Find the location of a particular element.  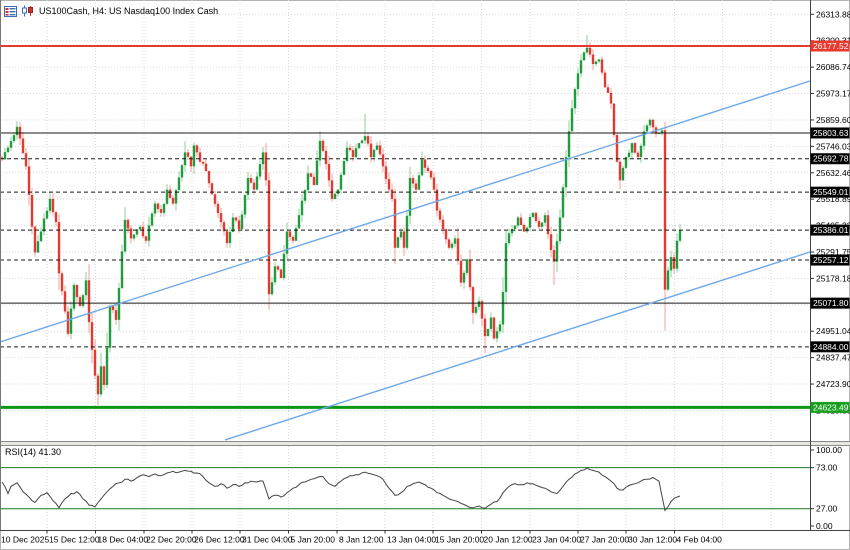

rsi-tick-label: 27.00 is located at coordinates (827, 509).